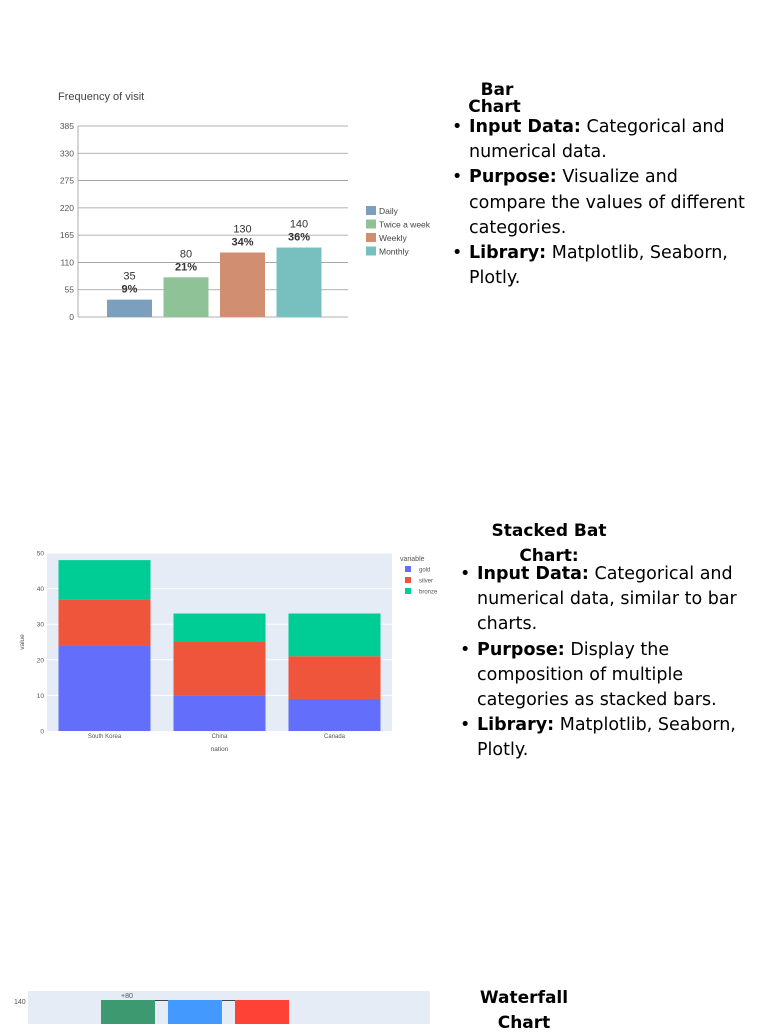  Describe the element at coordinates (242, 230) in the screenshot. I see `data-label: 130` at that location.